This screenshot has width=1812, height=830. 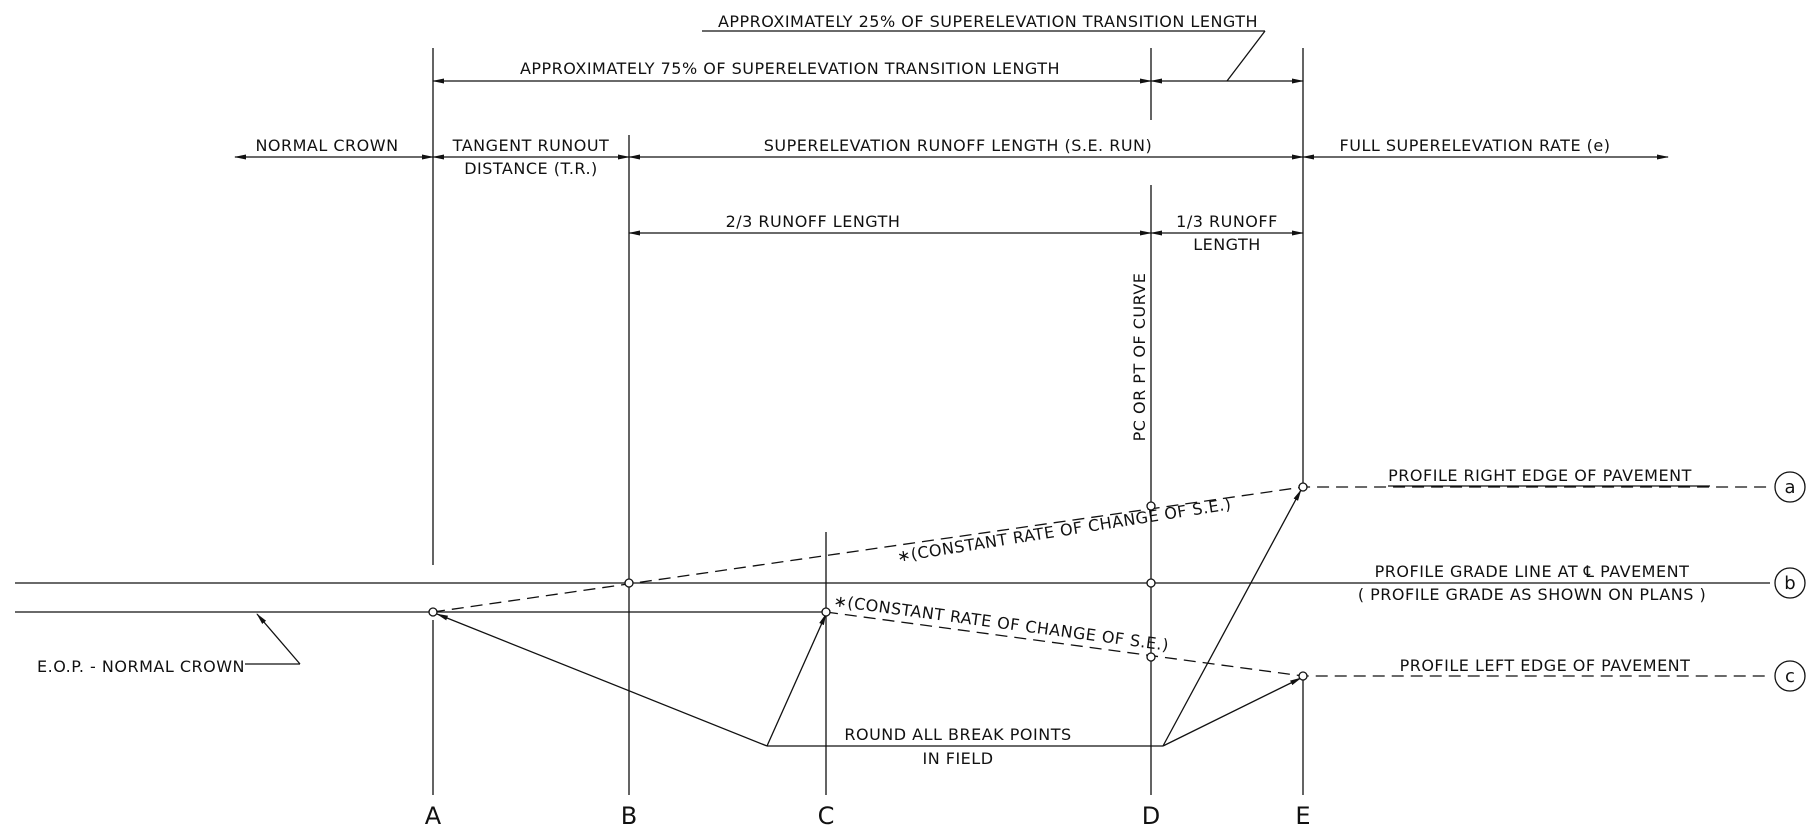 What do you see at coordinates (958, 145) in the screenshot?
I see `se-runoff-label: SUPERELEVATION RUNOFF LENGTH (S.E. RUN)` at bounding box center [958, 145].